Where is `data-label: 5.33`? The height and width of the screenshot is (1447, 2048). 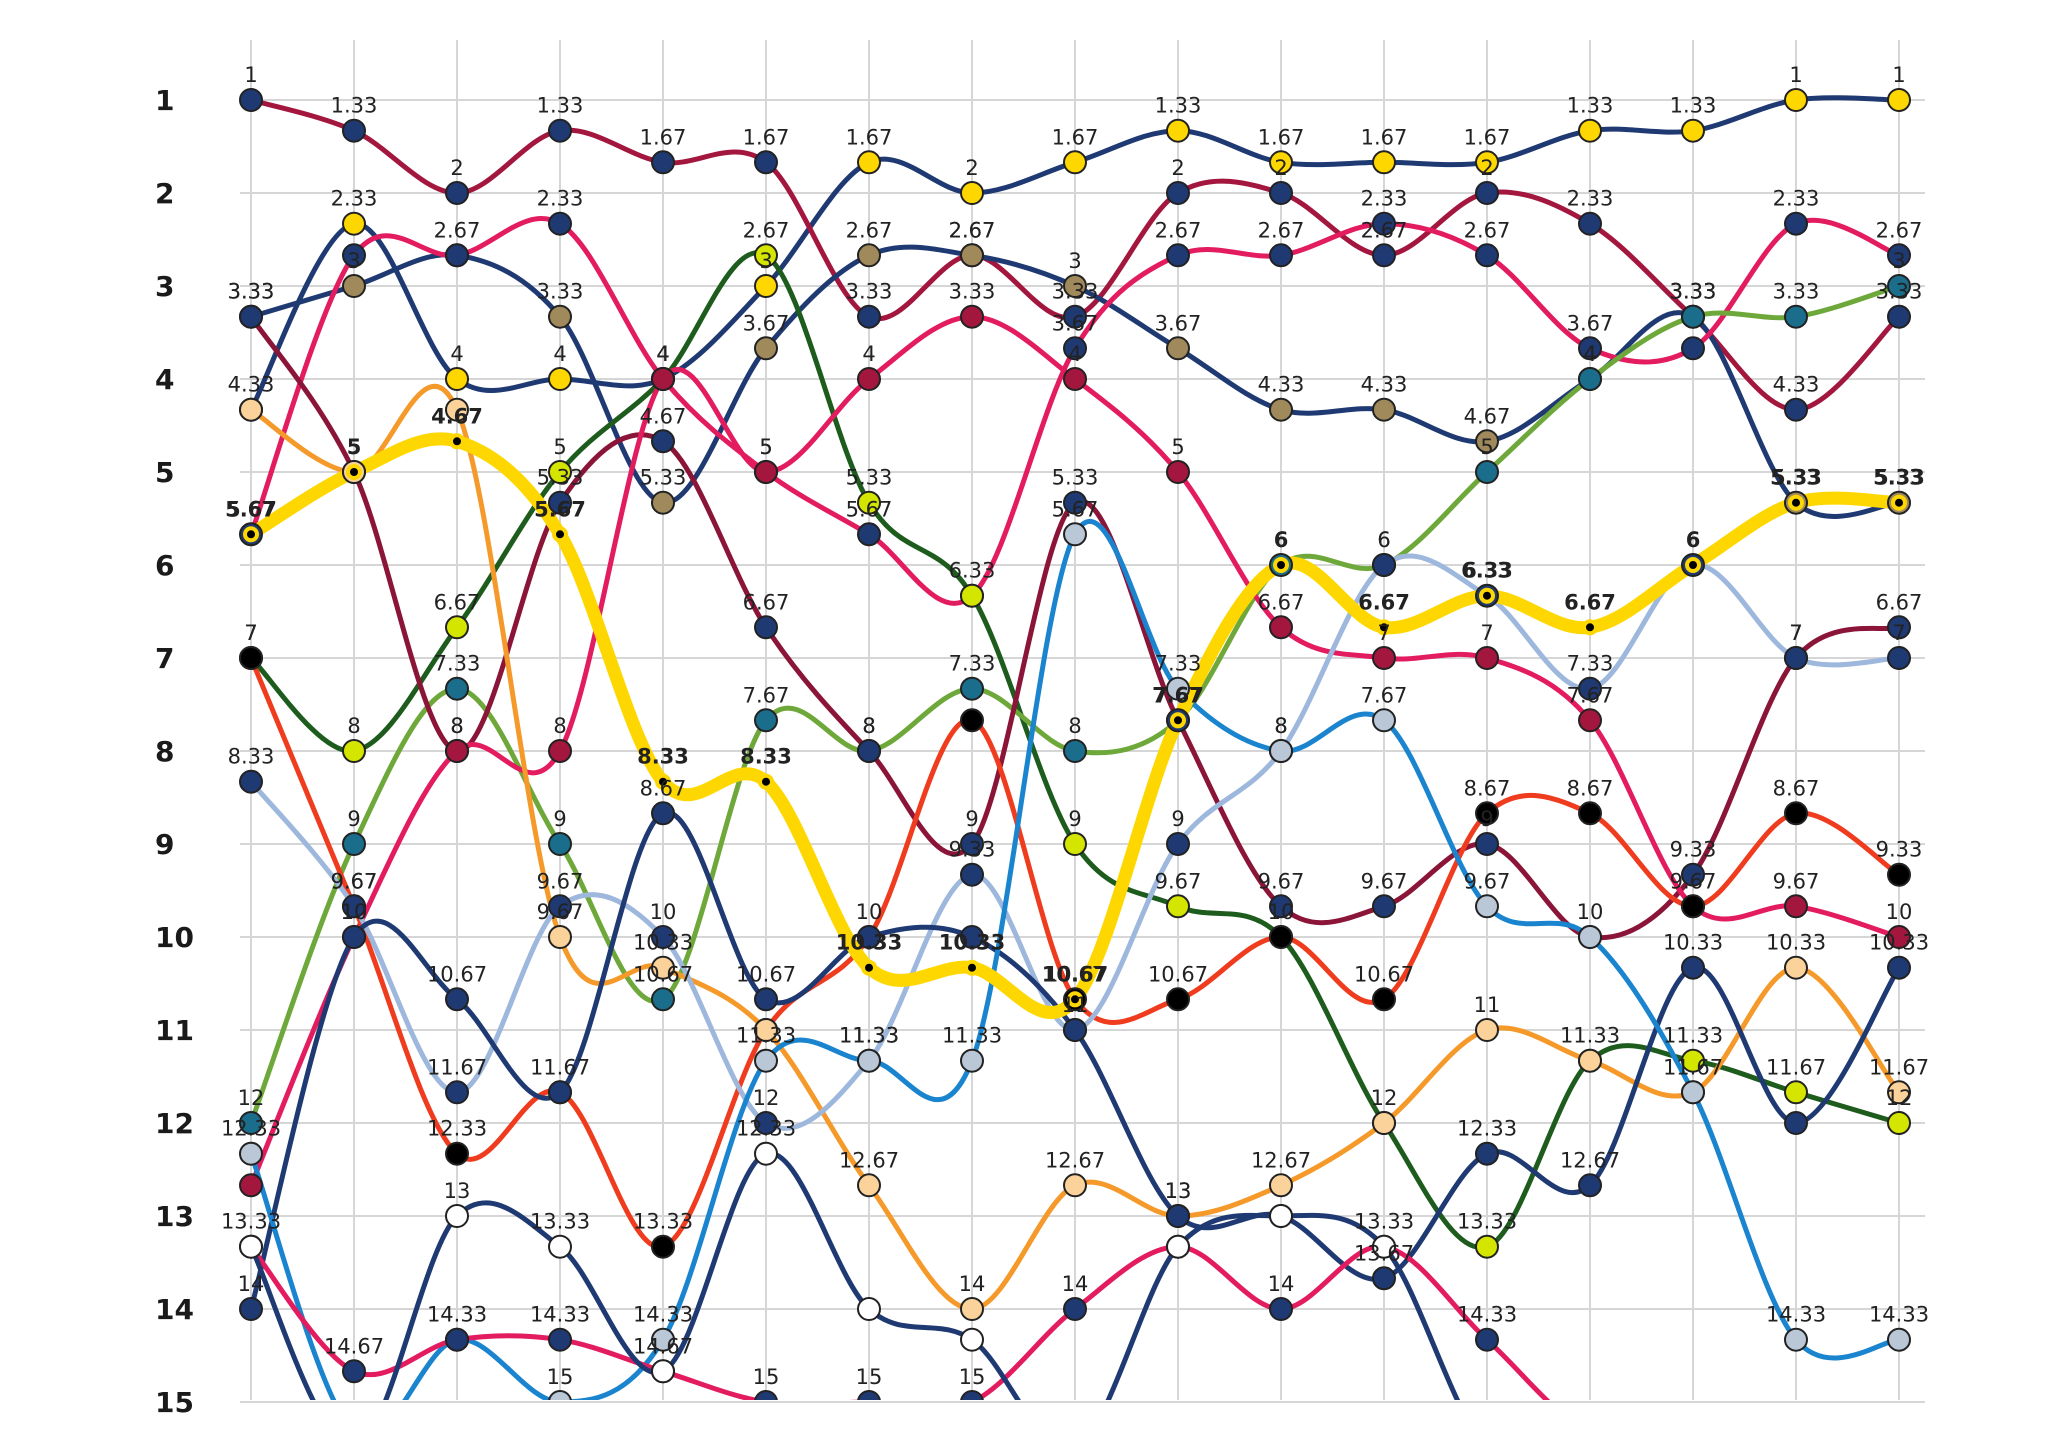
data-label: 5.33 is located at coordinates (1796, 478).